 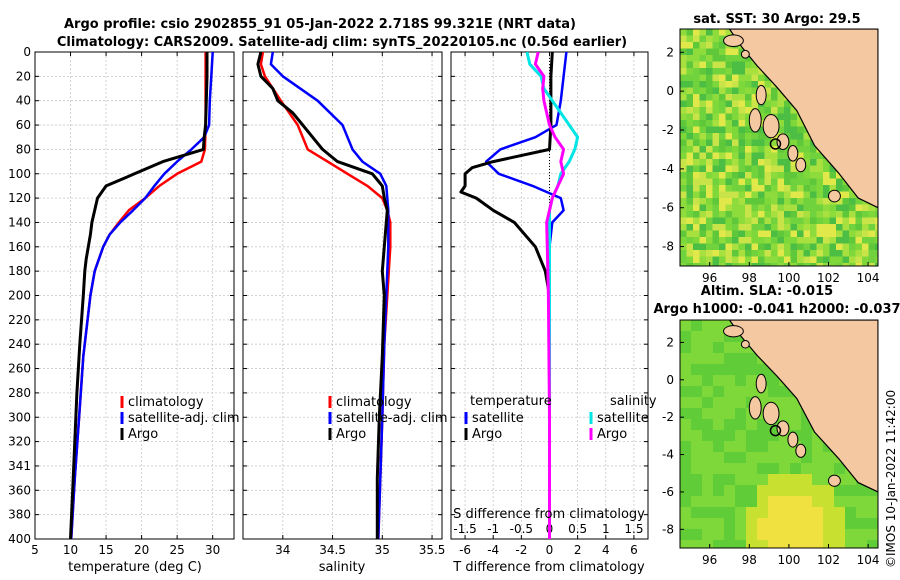 What do you see at coordinates (548, 567) in the screenshot?
I see `difference-xlabel: T difference from climatology` at bounding box center [548, 567].